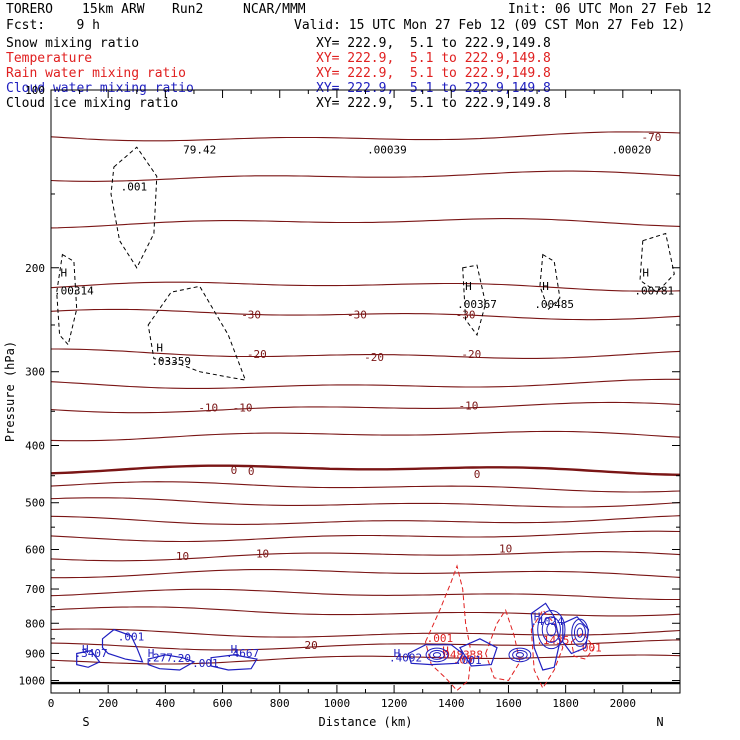 Image resolution: width=740 pixels, height=740 pixels. I want to click on legend-rain-name: Rain water mixing ratio, so click(96, 73).